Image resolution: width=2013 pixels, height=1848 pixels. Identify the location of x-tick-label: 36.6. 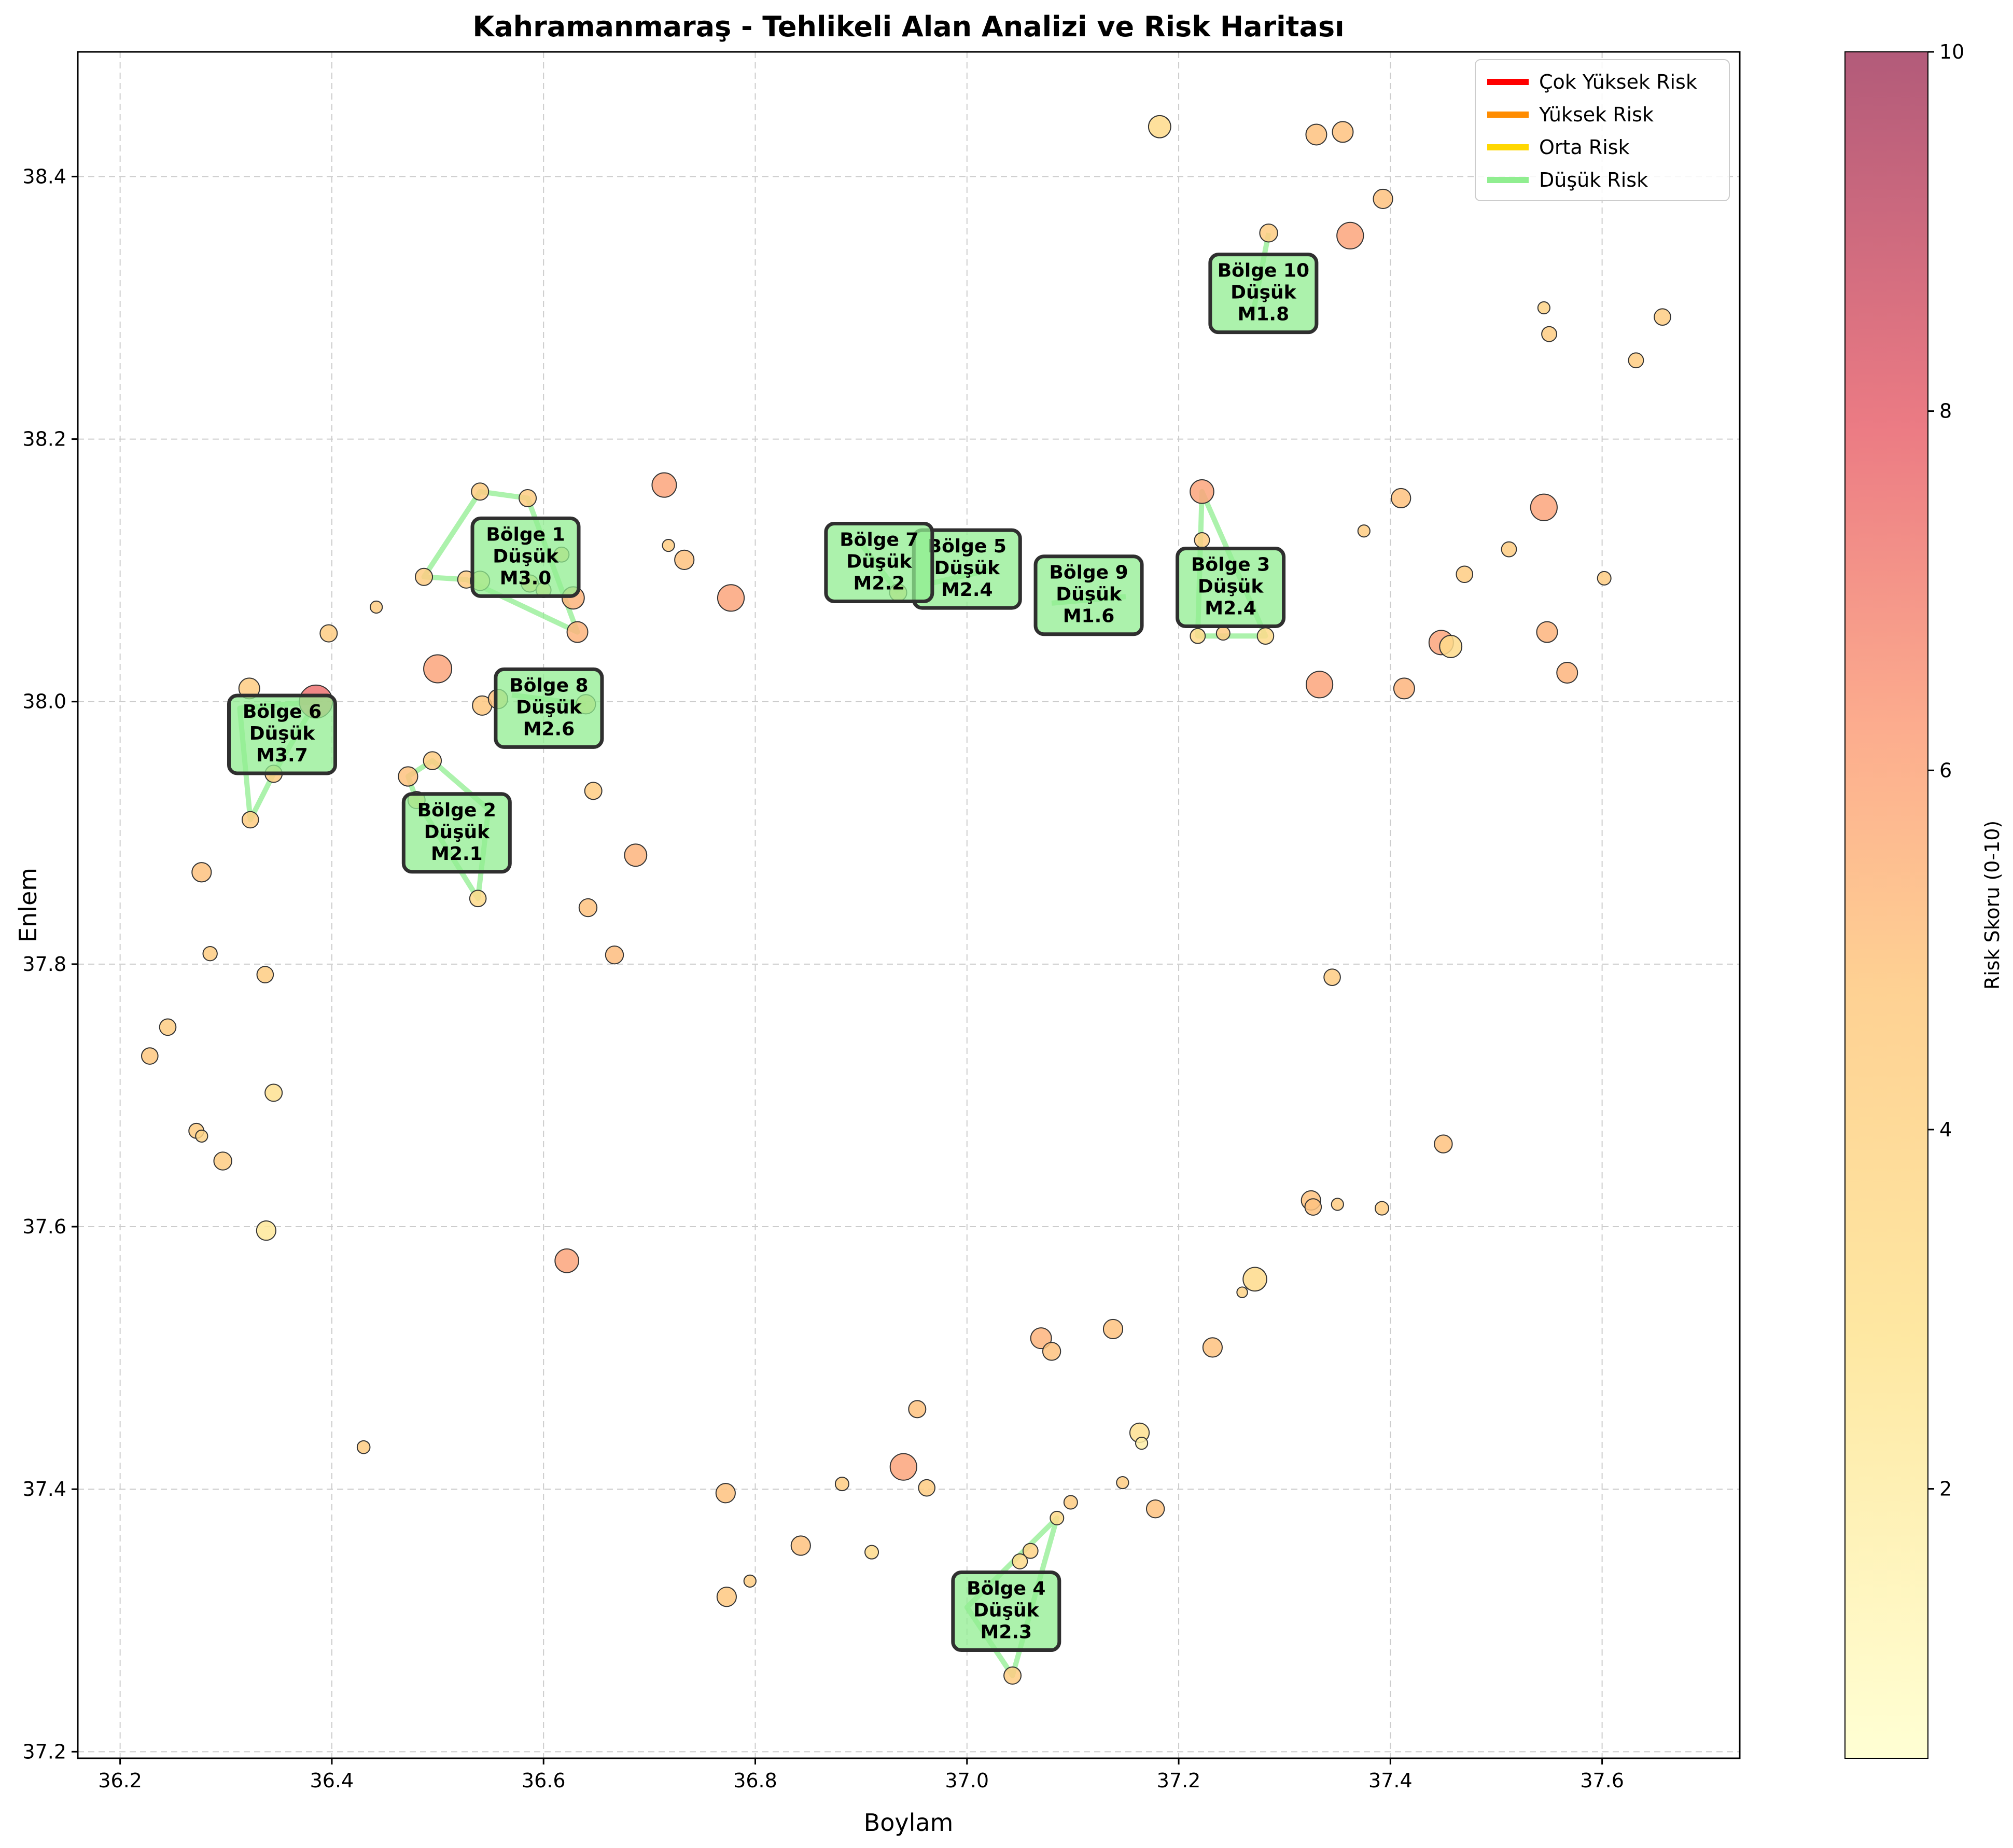
(544, 1780).